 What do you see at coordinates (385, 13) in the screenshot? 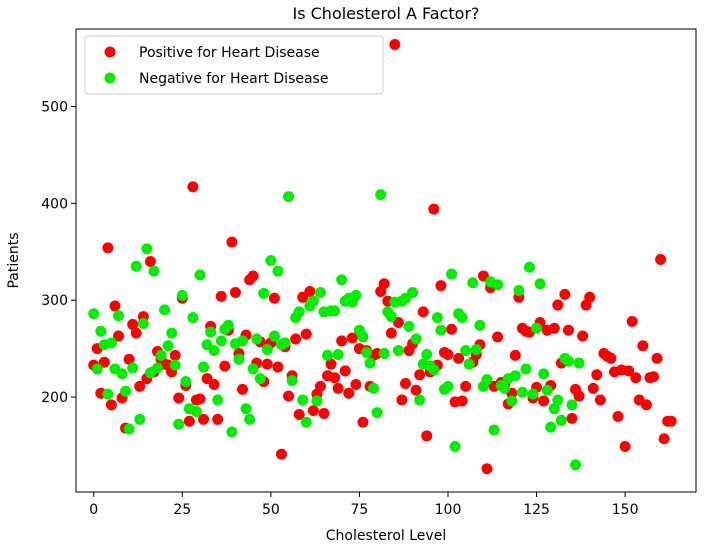
I see `chart-title: Is Cholesterol A Factor?` at bounding box center [385, 13].